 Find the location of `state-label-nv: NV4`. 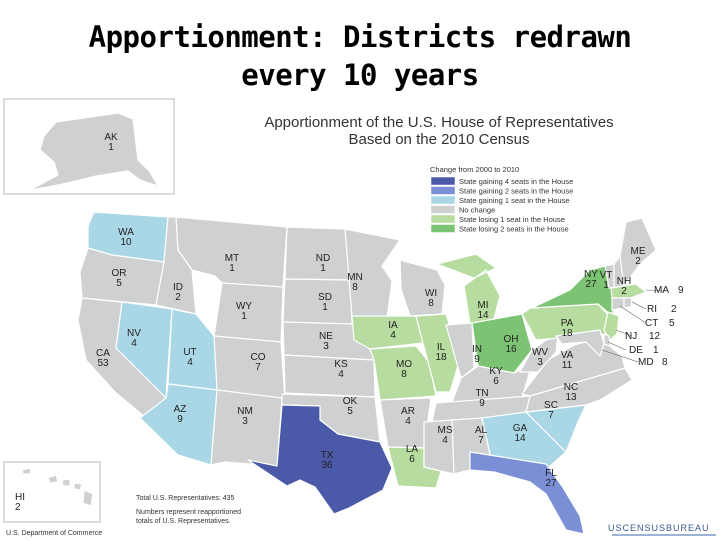

state-label-nv: NV4 is located at coordinates (134, 338).